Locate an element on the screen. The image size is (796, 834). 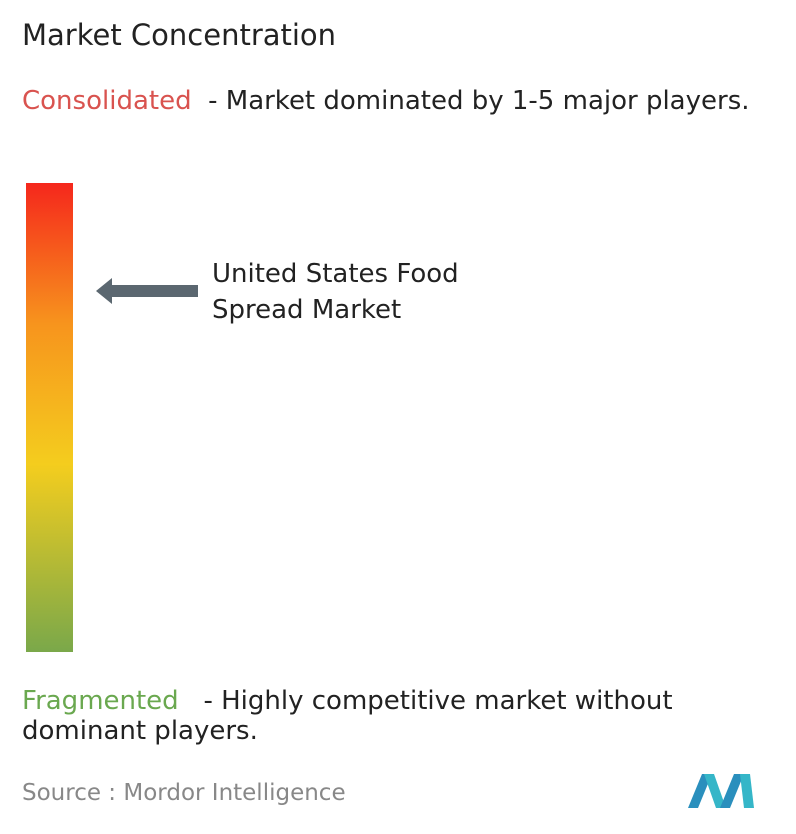
consolidated-label: Consolidated is located at coordinates (107, 101).